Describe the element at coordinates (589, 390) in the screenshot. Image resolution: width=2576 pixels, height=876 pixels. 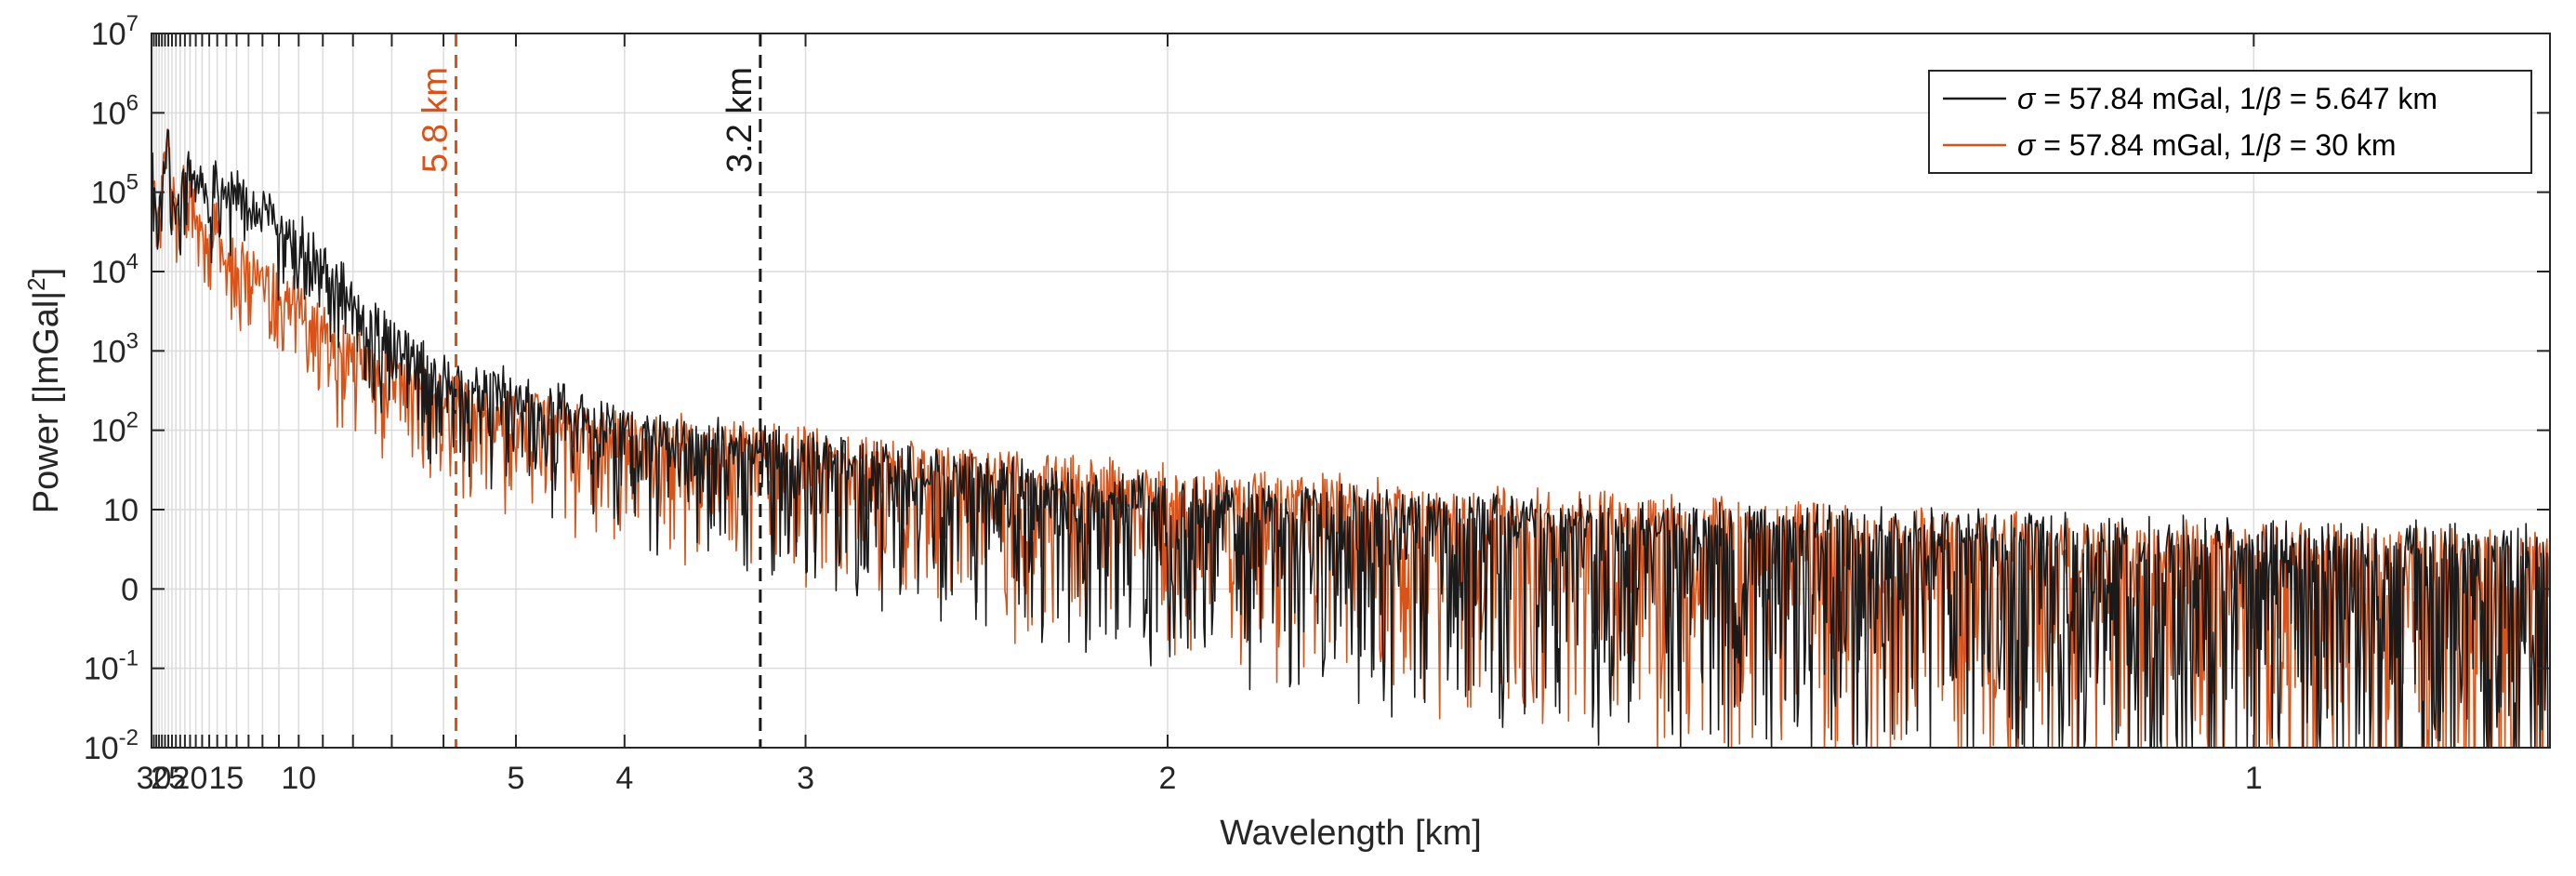
I see `reference-lines: 5.8 km 3.2 km` at that location.